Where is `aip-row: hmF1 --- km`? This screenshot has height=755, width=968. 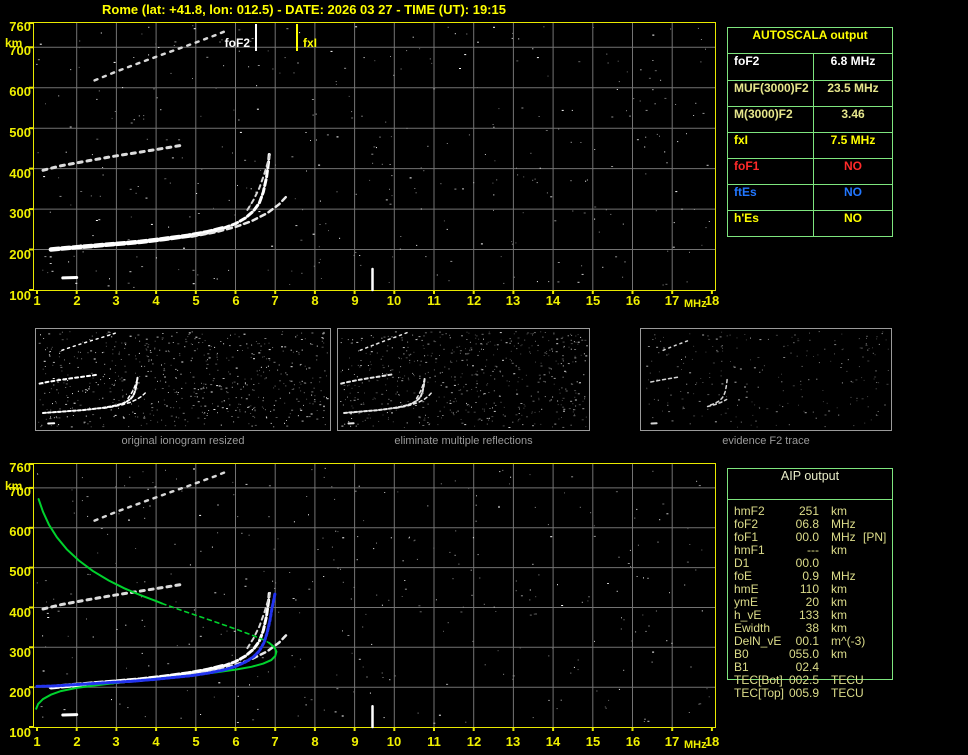
aip-row: hmF1 --- km is located at coordinates (810, 550).